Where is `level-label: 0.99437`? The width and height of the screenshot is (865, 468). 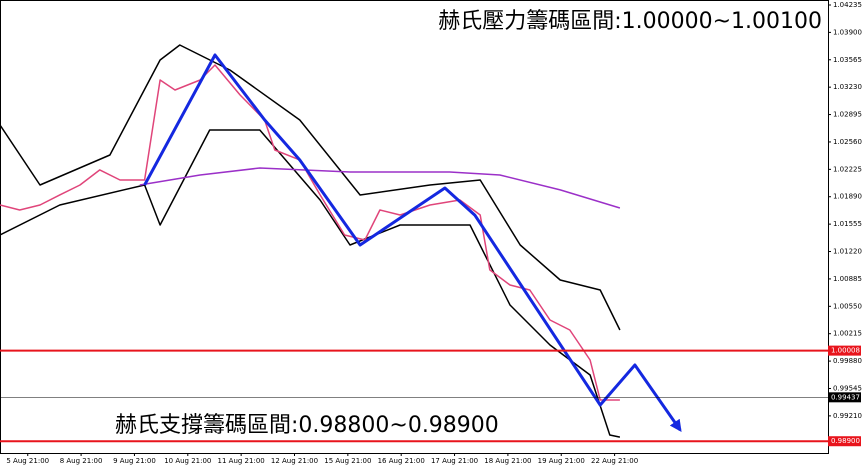 level-label: 0.99437 is located at coordinates (845, 397).